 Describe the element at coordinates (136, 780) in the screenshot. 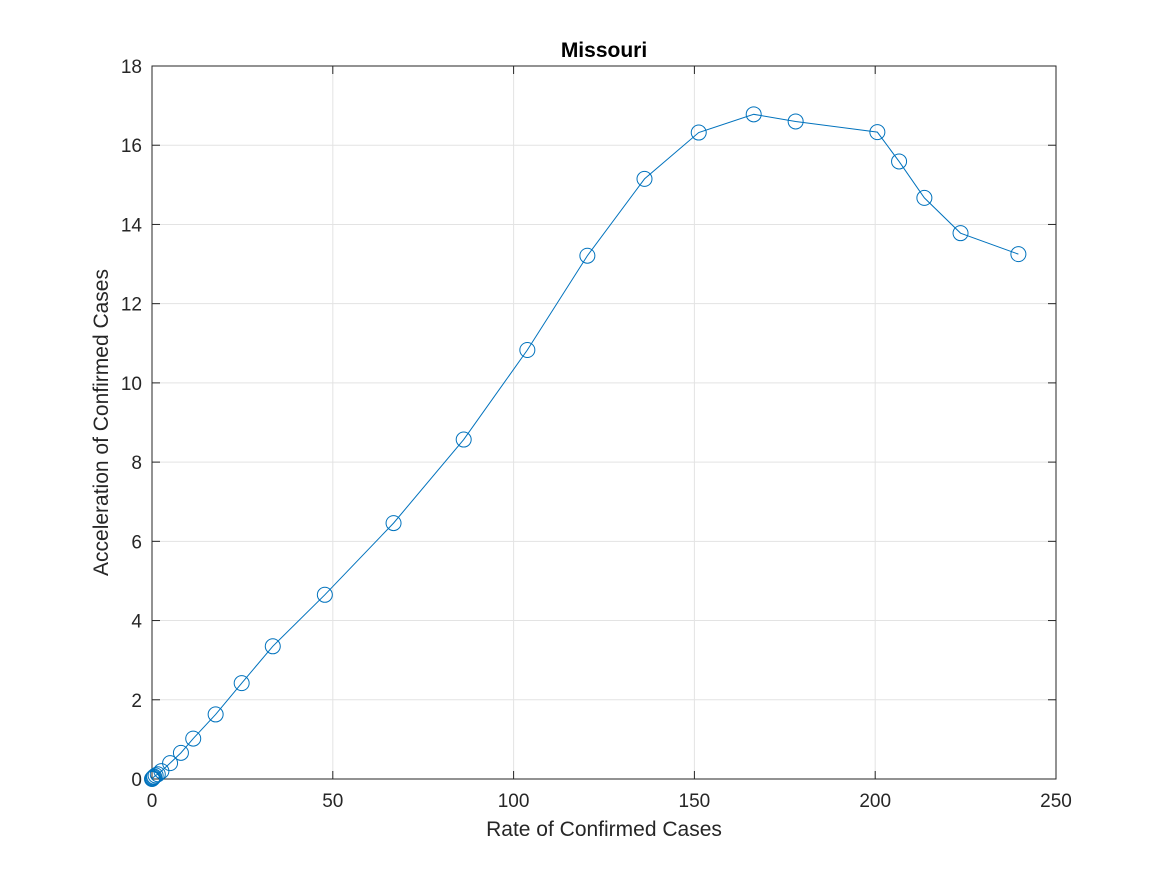

I see `y-tick-label: 0` at that location.